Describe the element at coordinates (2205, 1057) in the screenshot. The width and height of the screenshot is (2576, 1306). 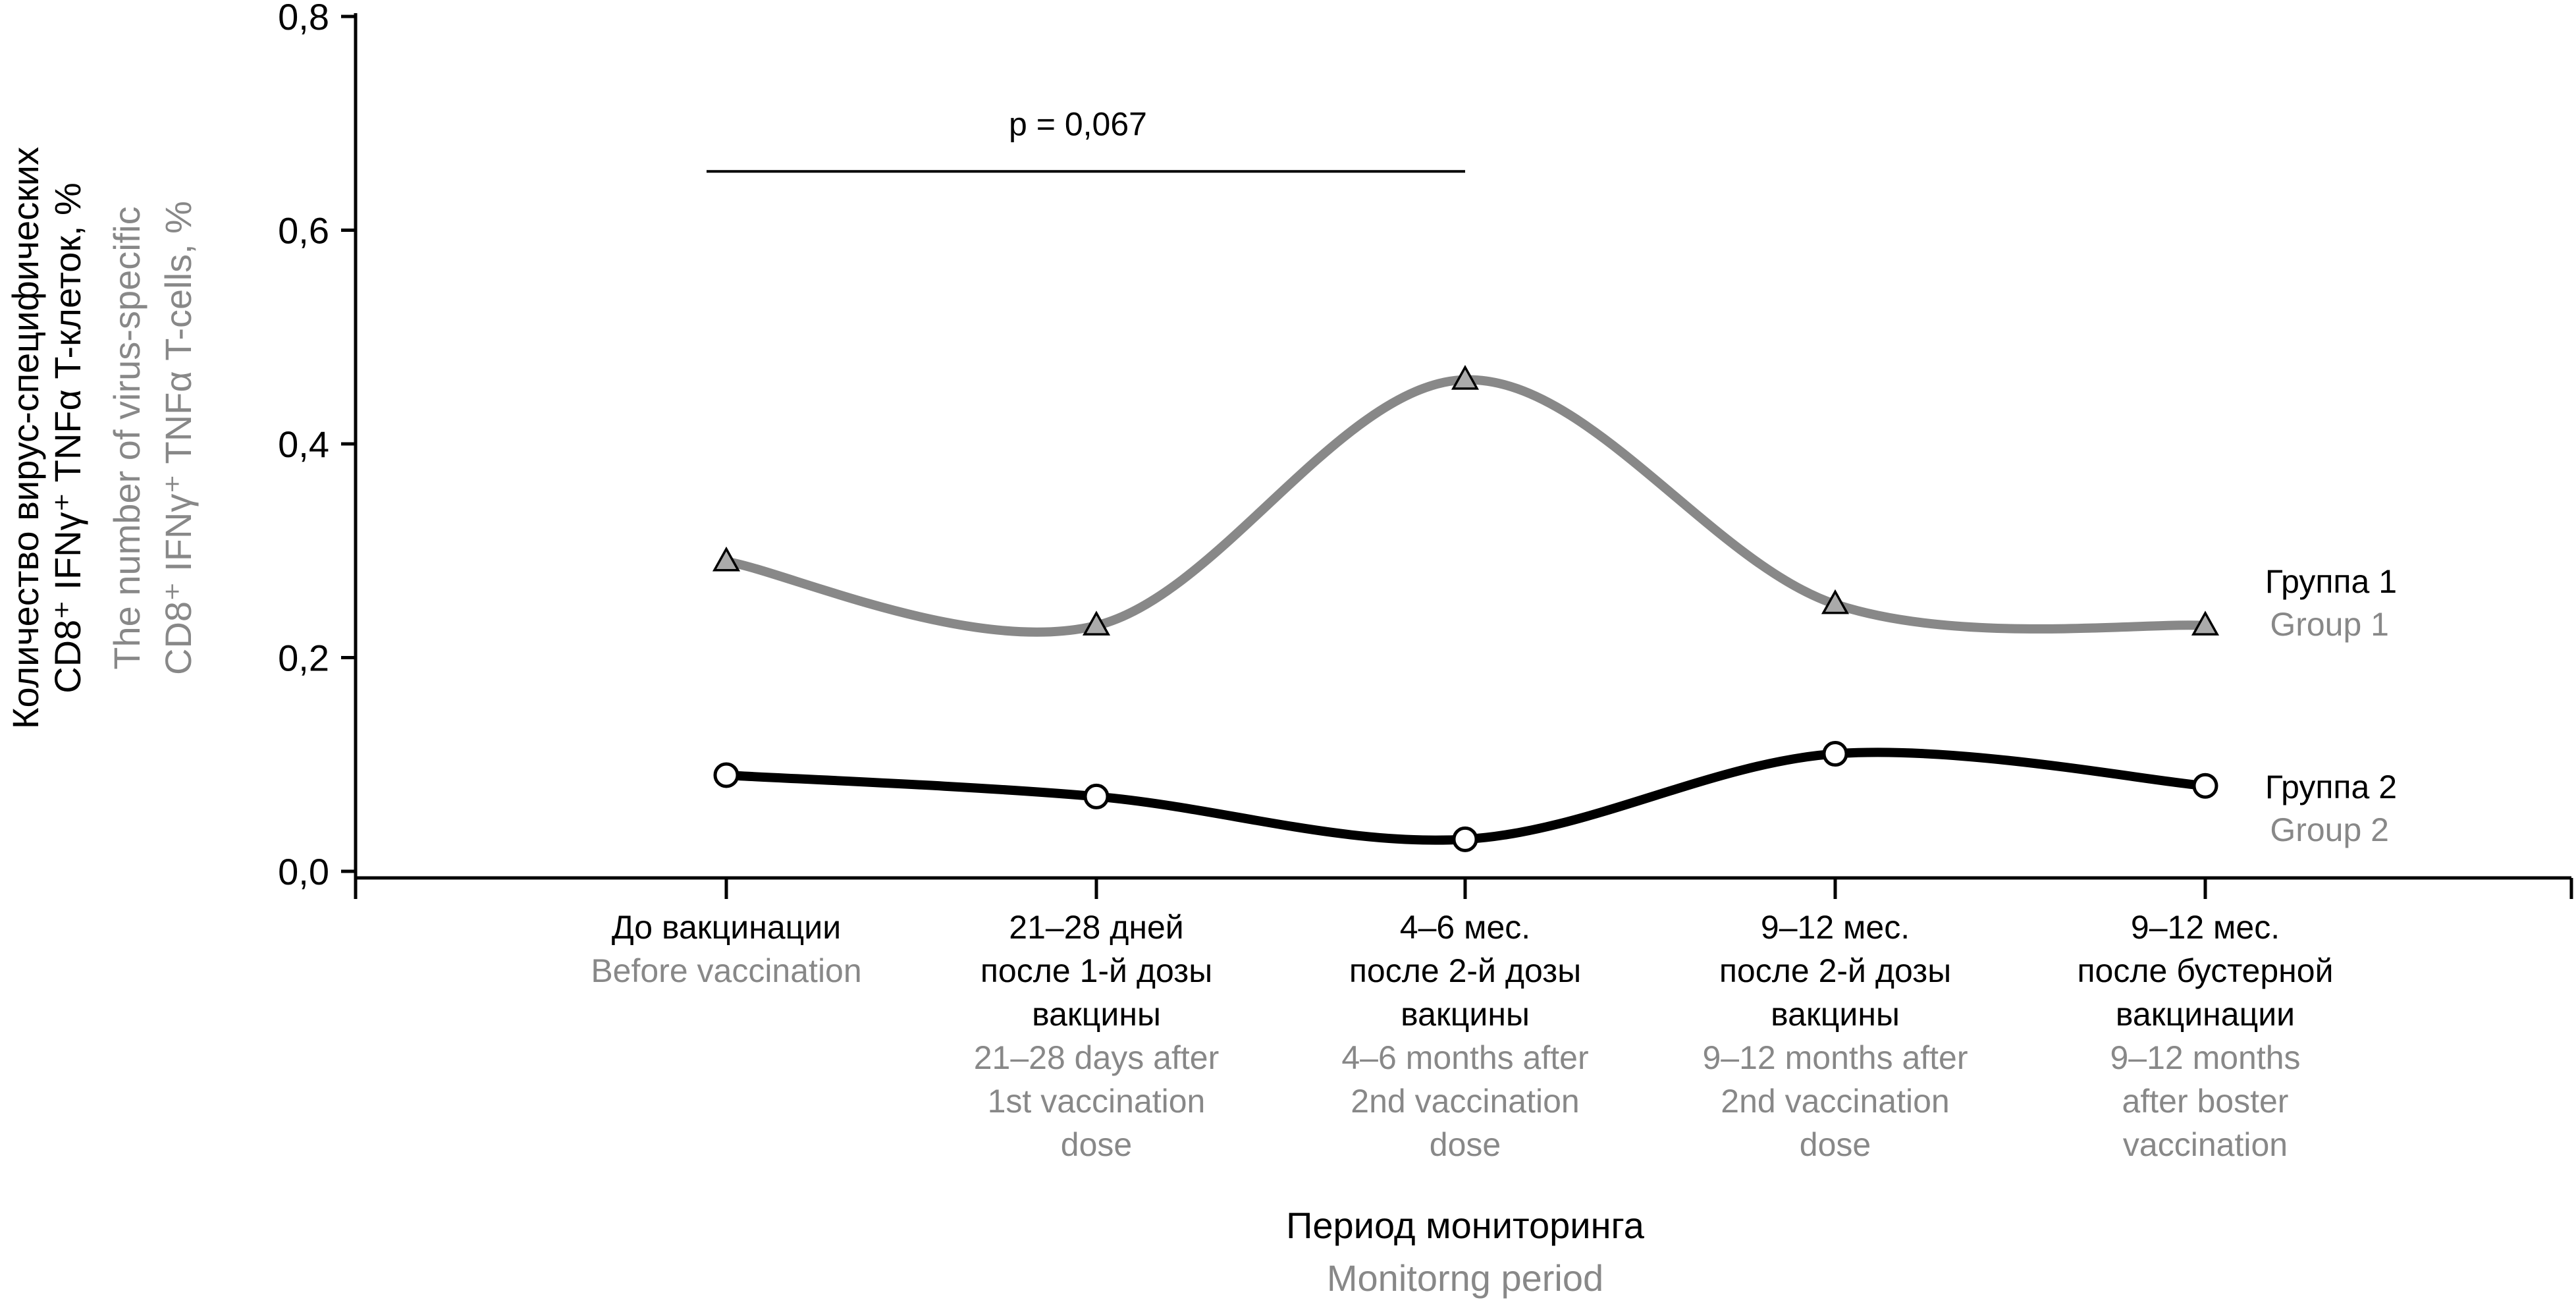
I see `x-tick-label-en: 9–12 months` at that location.